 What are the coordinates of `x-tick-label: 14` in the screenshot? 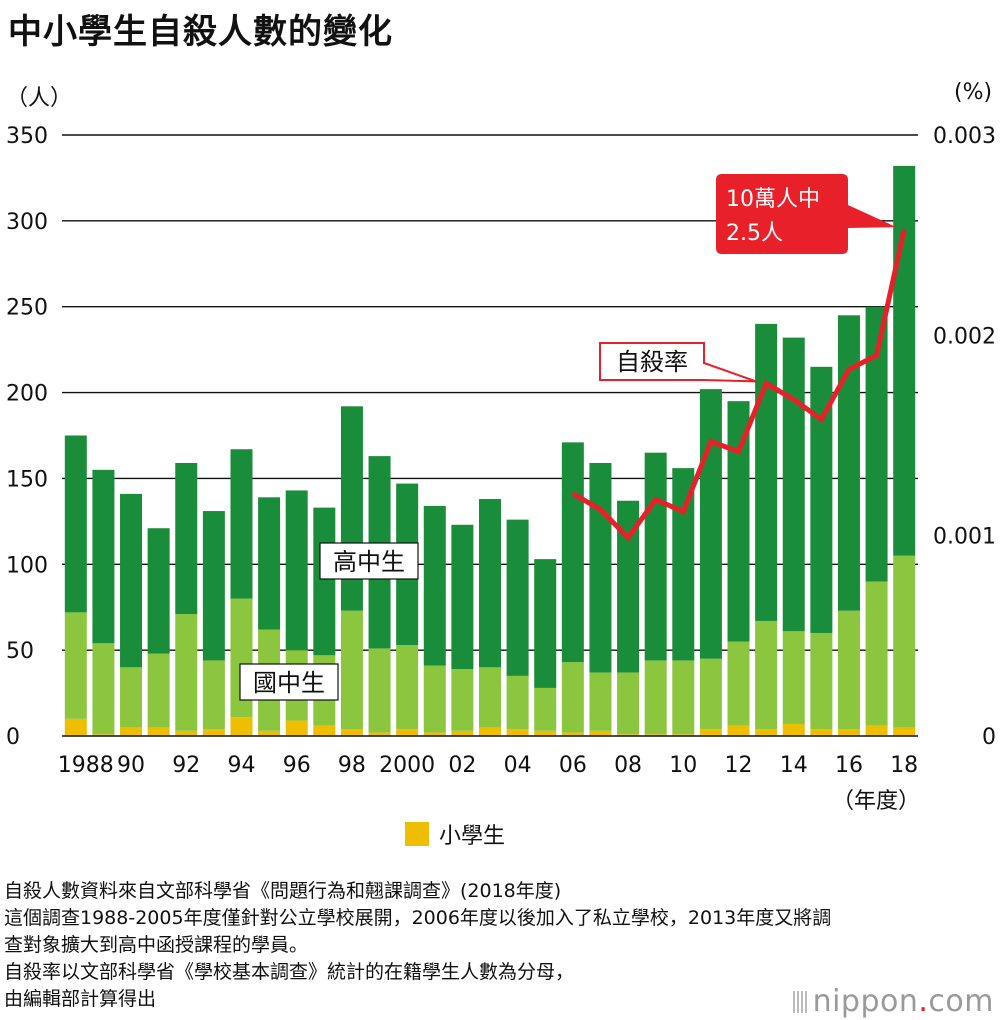 It's located at (794, 765).